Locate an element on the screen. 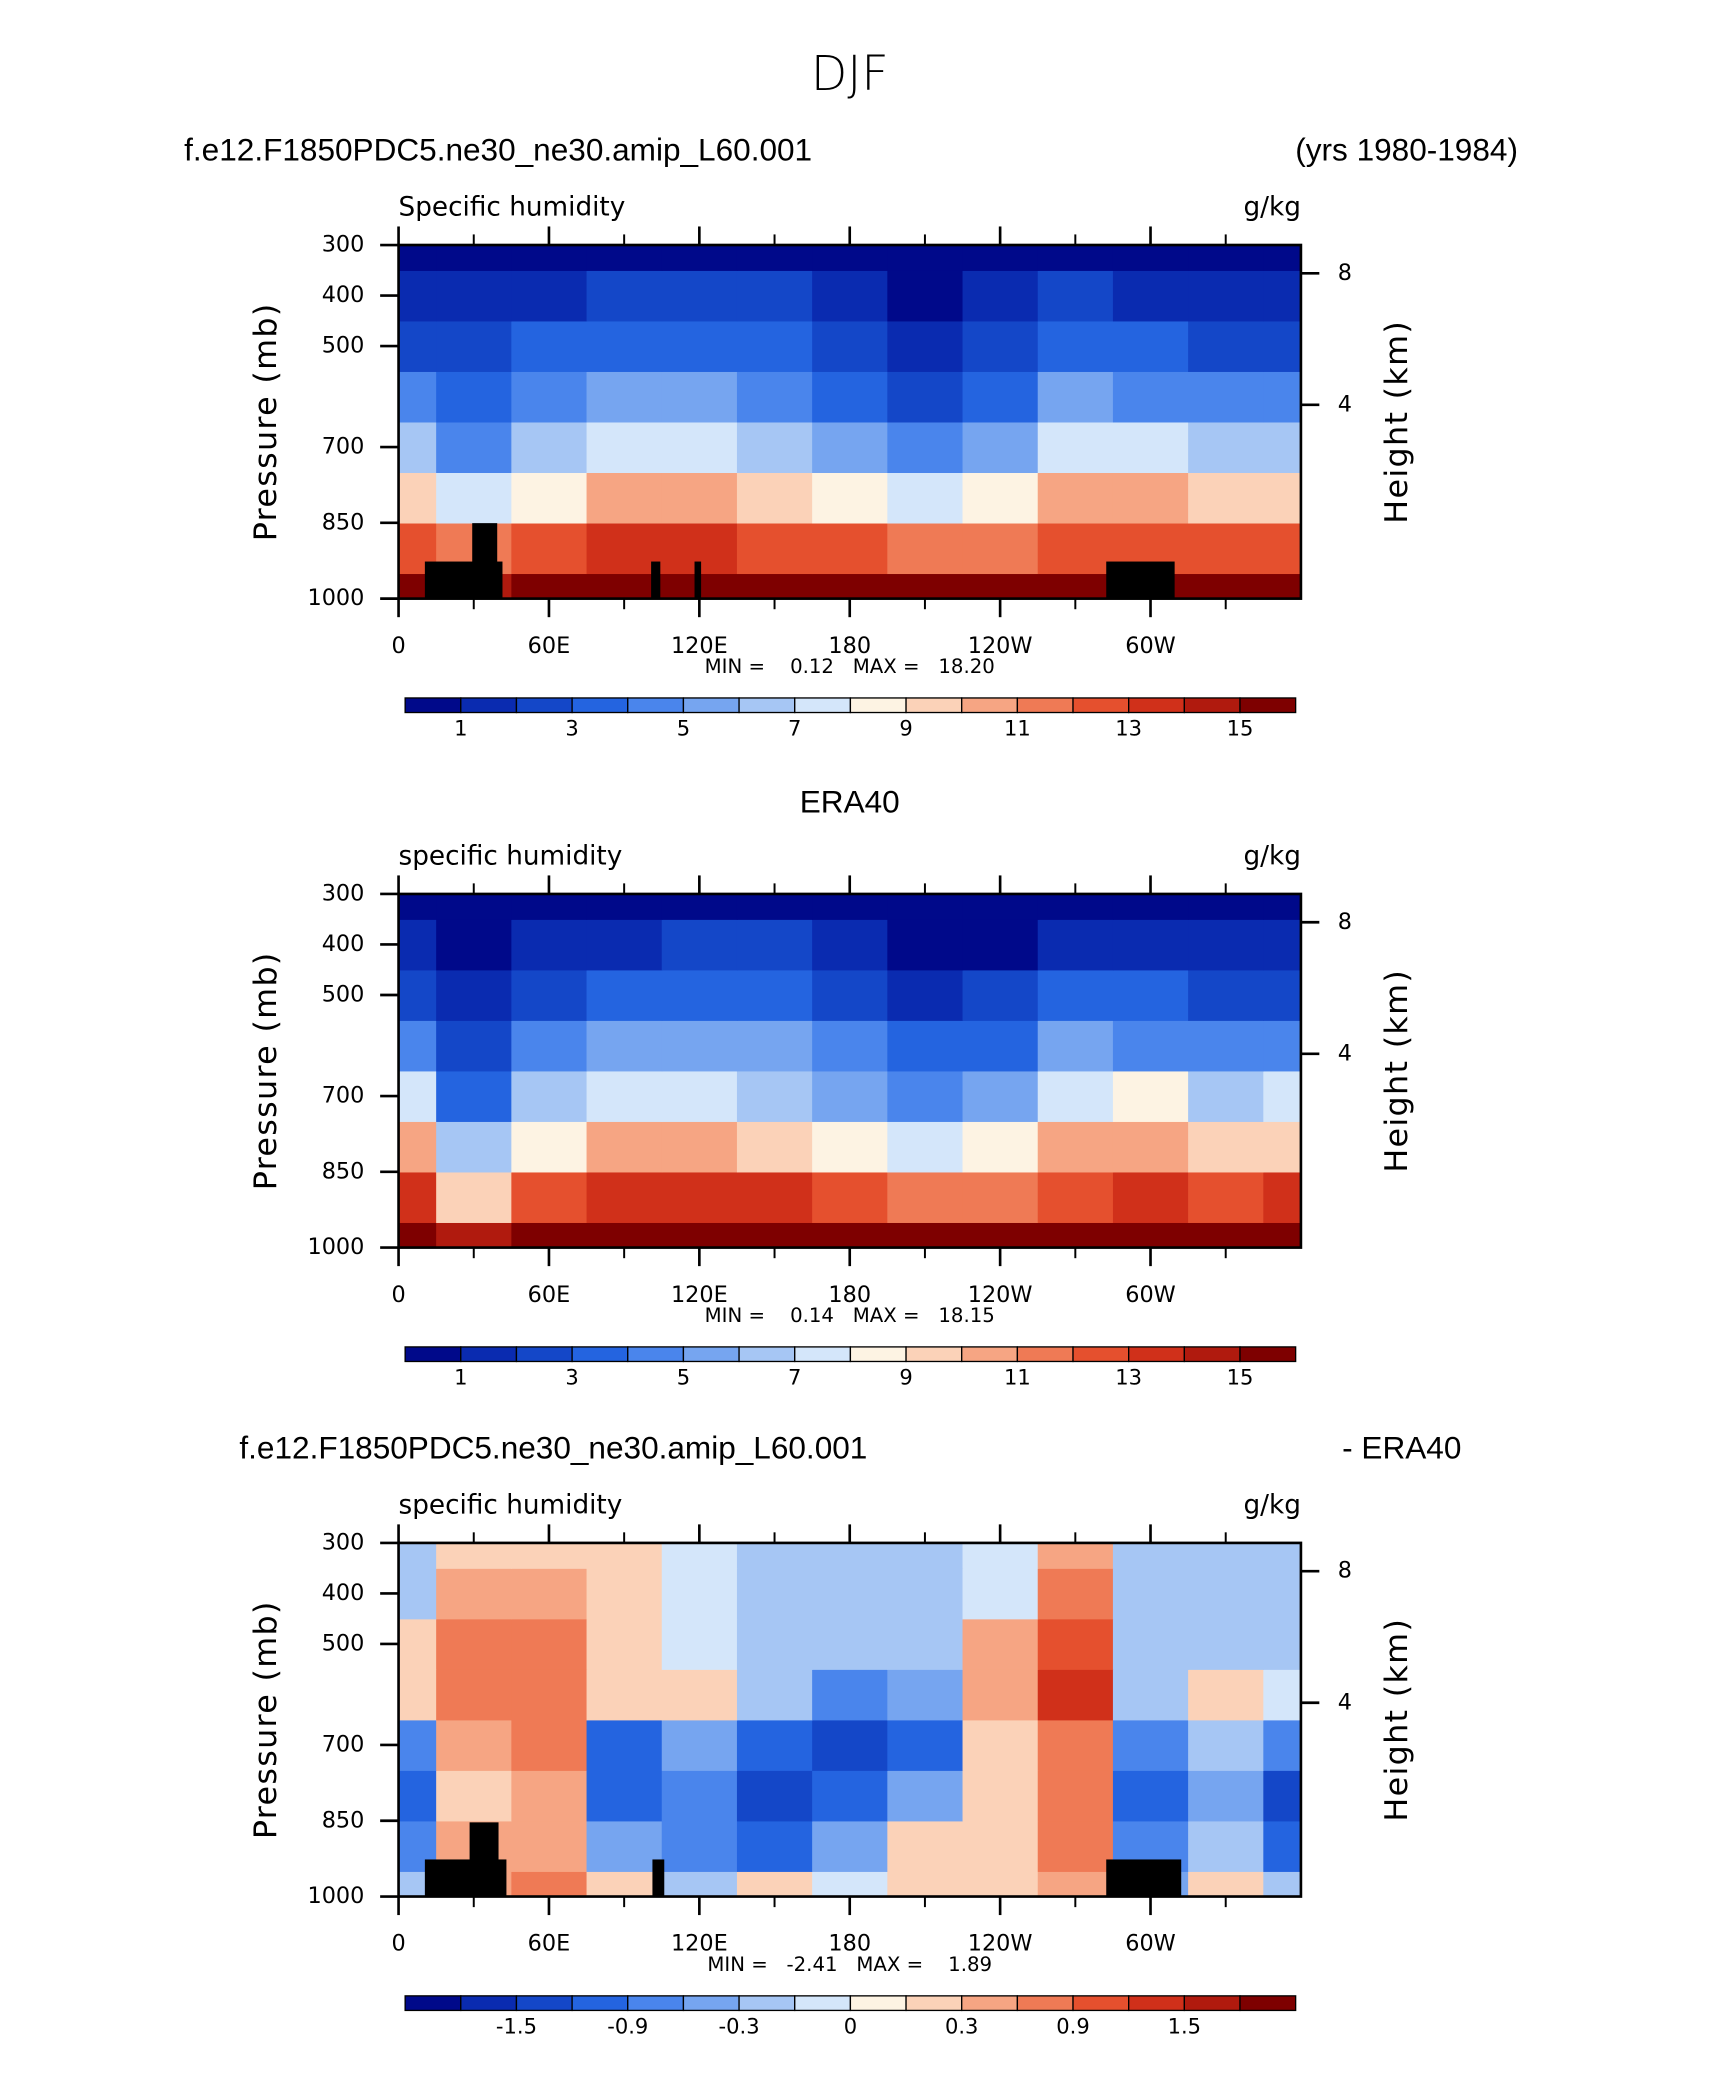 The image size is (1710, 2074). colorbar-label: -0.9 is located at coordinates (627, 2026).